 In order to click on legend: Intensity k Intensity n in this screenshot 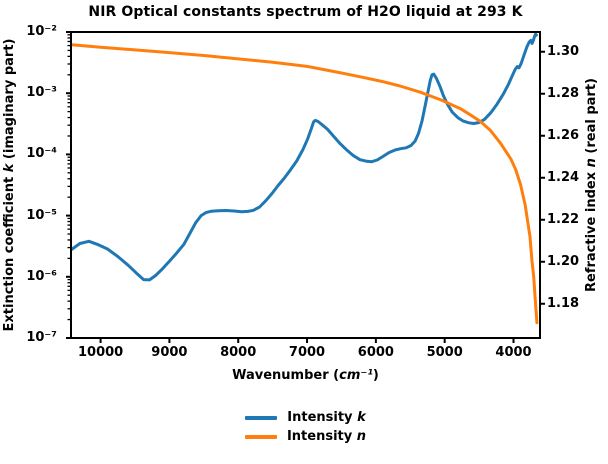, I will do `click(305, 427)`.